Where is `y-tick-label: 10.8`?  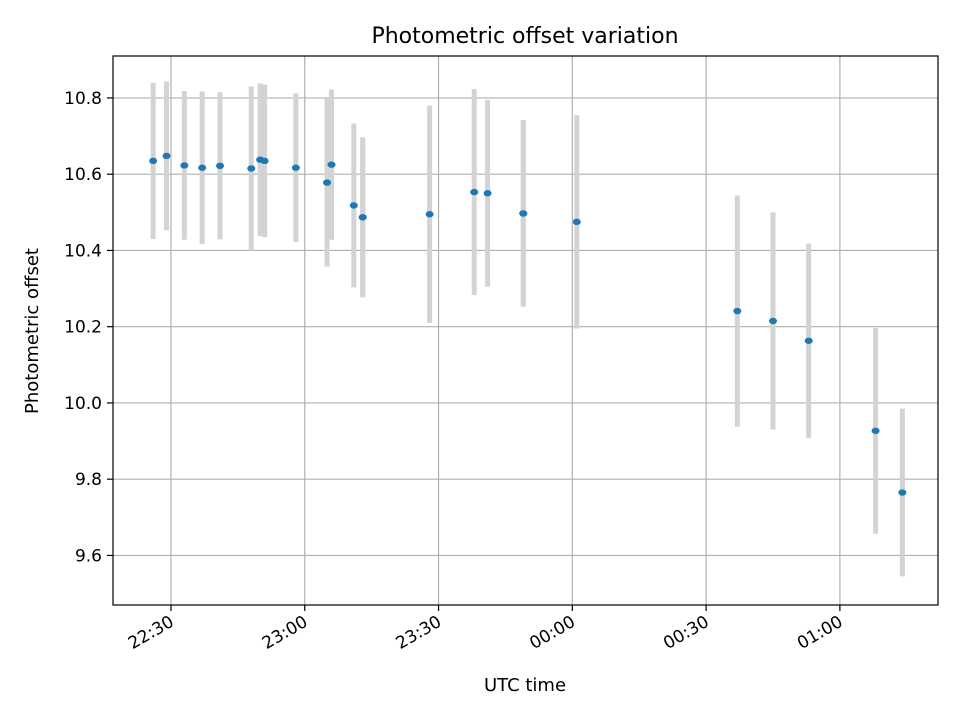
y-tick-label: 10.8 is located at coordinates (83, 99).